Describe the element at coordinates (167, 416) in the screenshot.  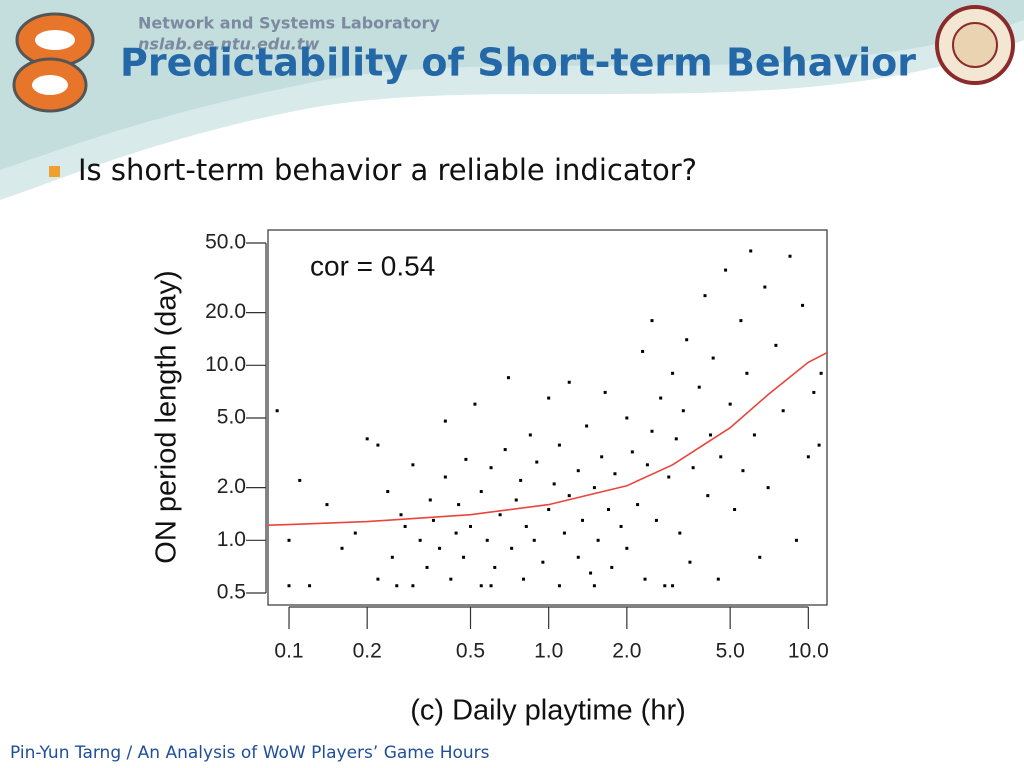
I see `y-axis-label: ON period length (day)` at that location.